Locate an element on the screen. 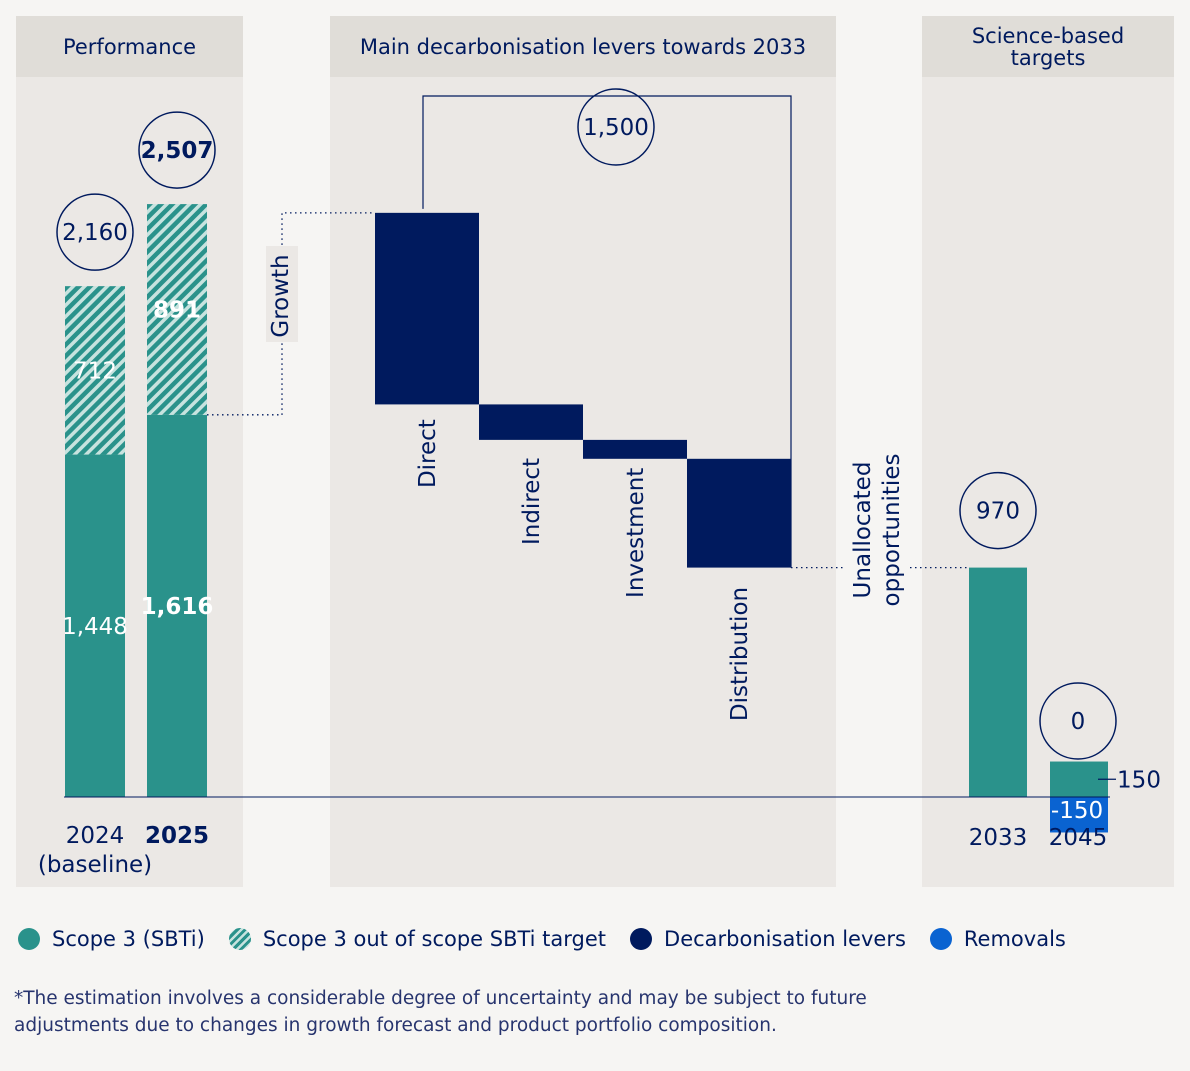  legend-item-levers: Decarbonisation levers is located at coordinates (768, 939).